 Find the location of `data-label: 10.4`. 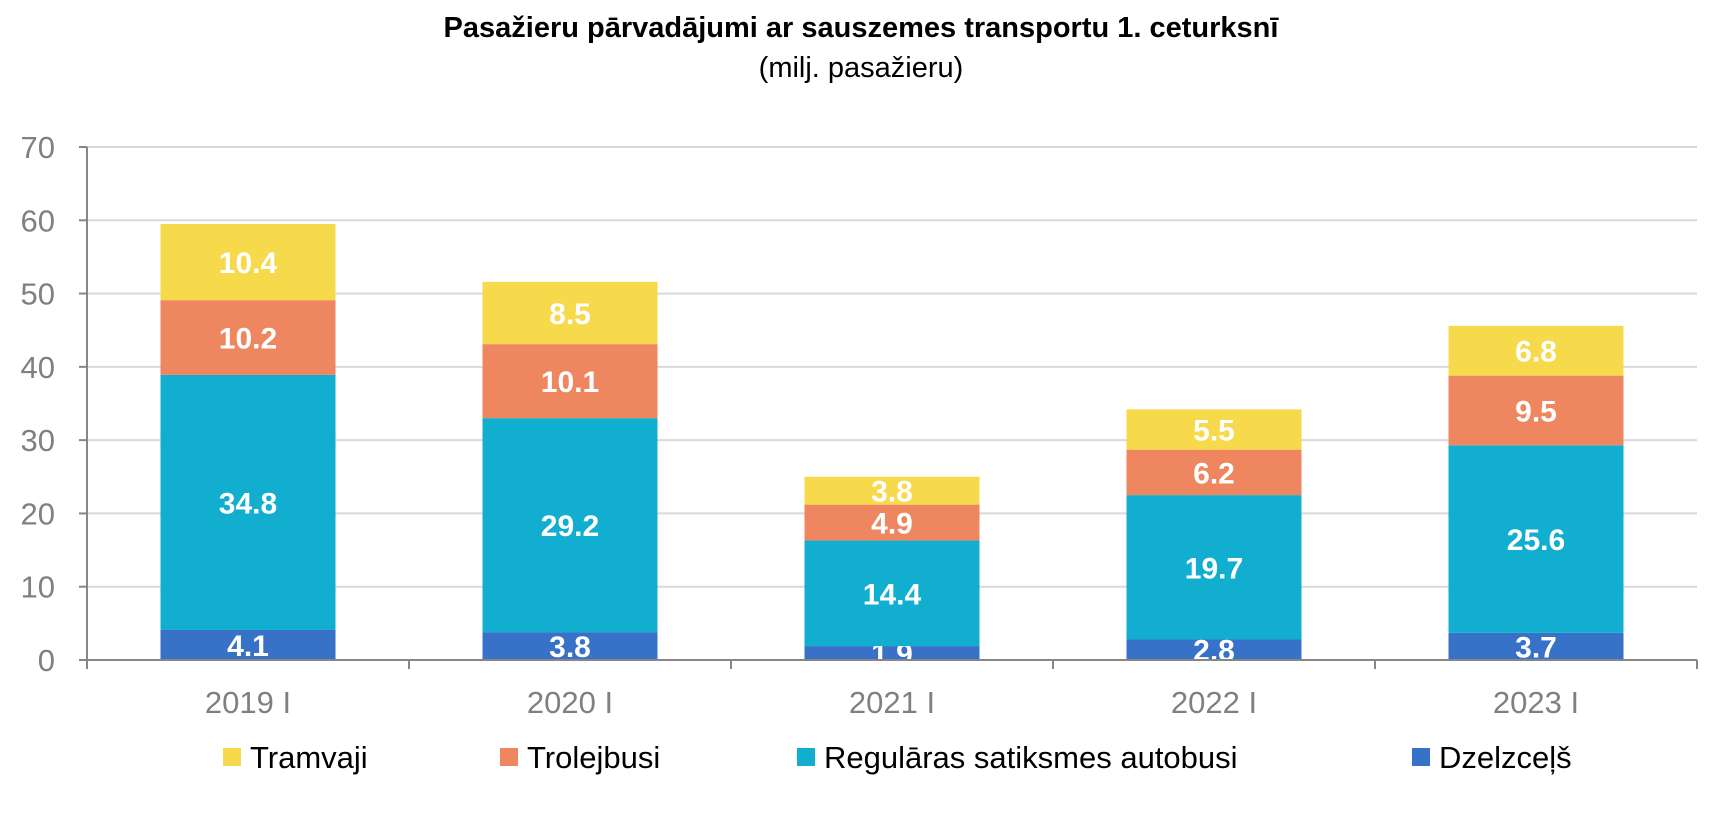

data-label: 10.4 is located at coordinates (248, 263).